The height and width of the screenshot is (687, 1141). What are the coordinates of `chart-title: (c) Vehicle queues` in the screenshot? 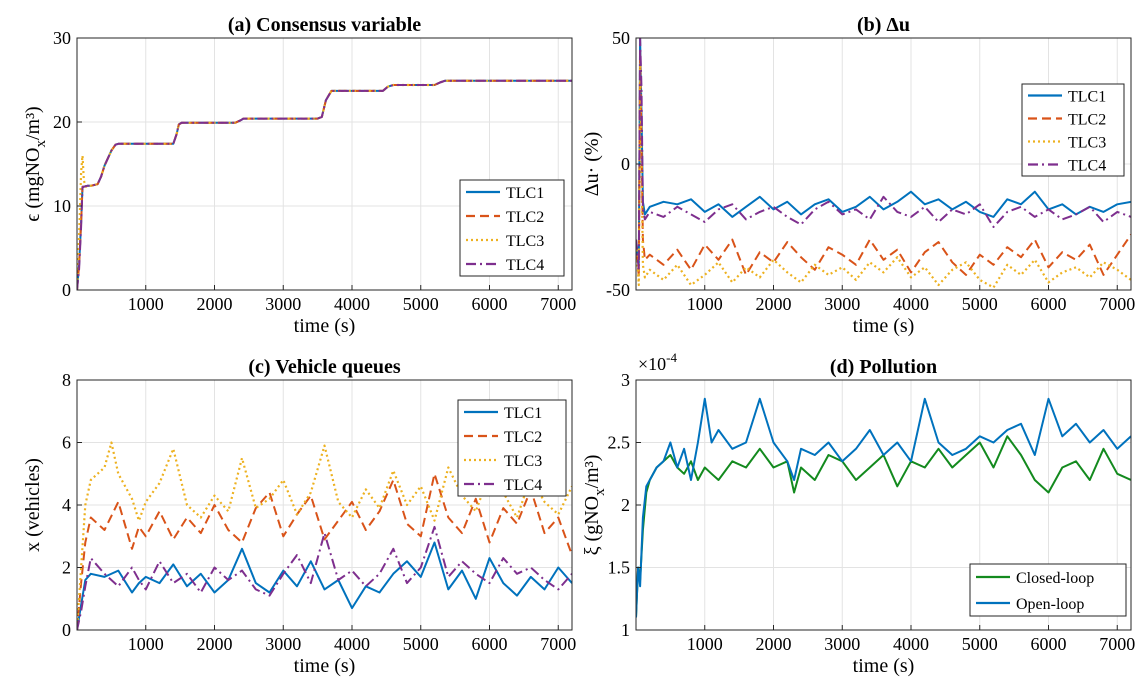 It's located at (324, 367).